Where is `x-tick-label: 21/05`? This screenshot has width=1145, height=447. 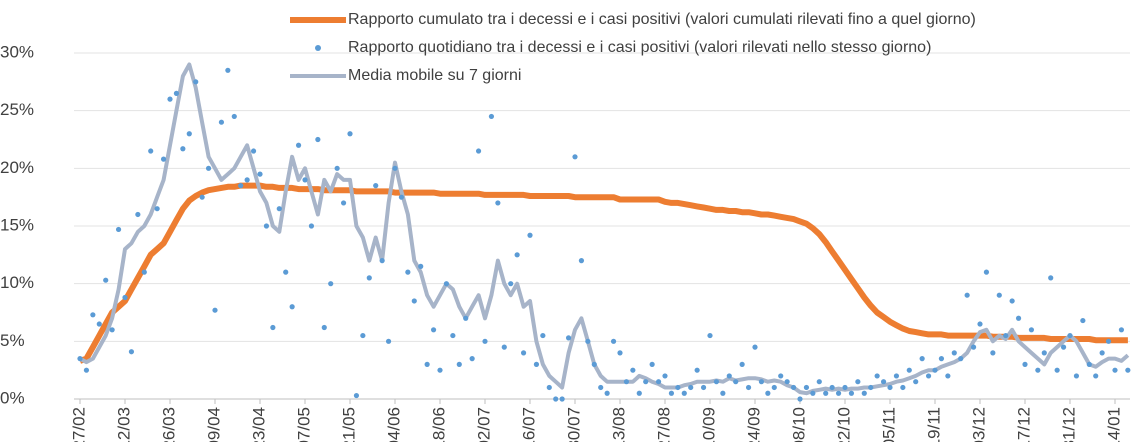 x-tick-label: 21/05 is located at coordinates (348, 424).